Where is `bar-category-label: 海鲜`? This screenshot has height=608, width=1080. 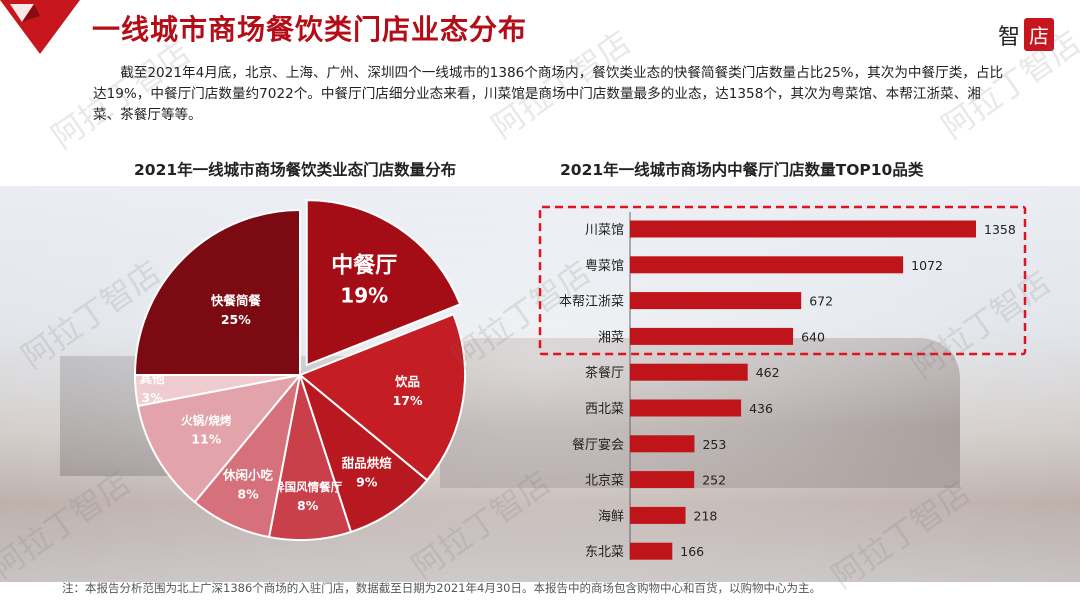 bar-category-label: 海鲜 is located at coordinates (611, 516).